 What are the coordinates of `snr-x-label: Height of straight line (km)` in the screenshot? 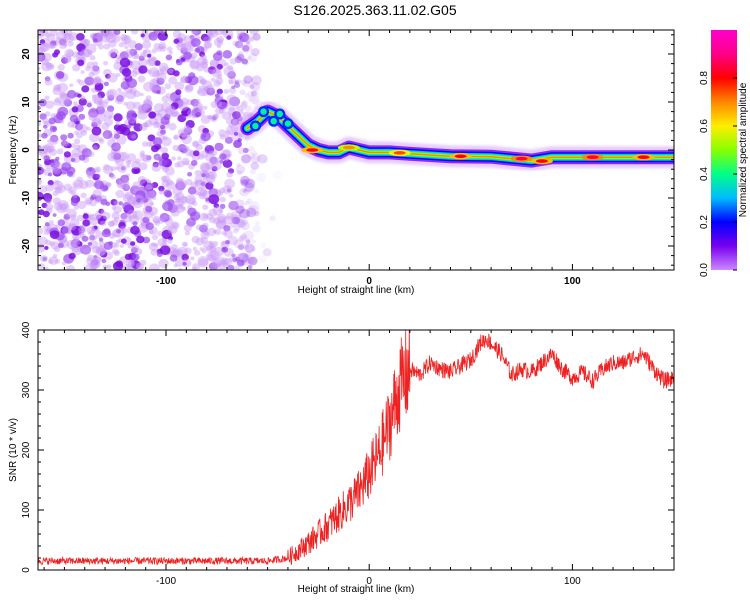 It's located at (356, 589).